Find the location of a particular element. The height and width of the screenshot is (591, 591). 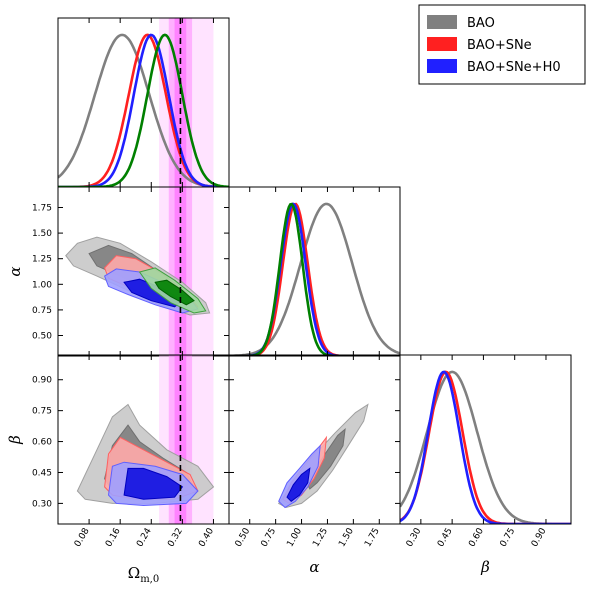

x-tick-label: 0.45 is located at coordinates (445, 538).